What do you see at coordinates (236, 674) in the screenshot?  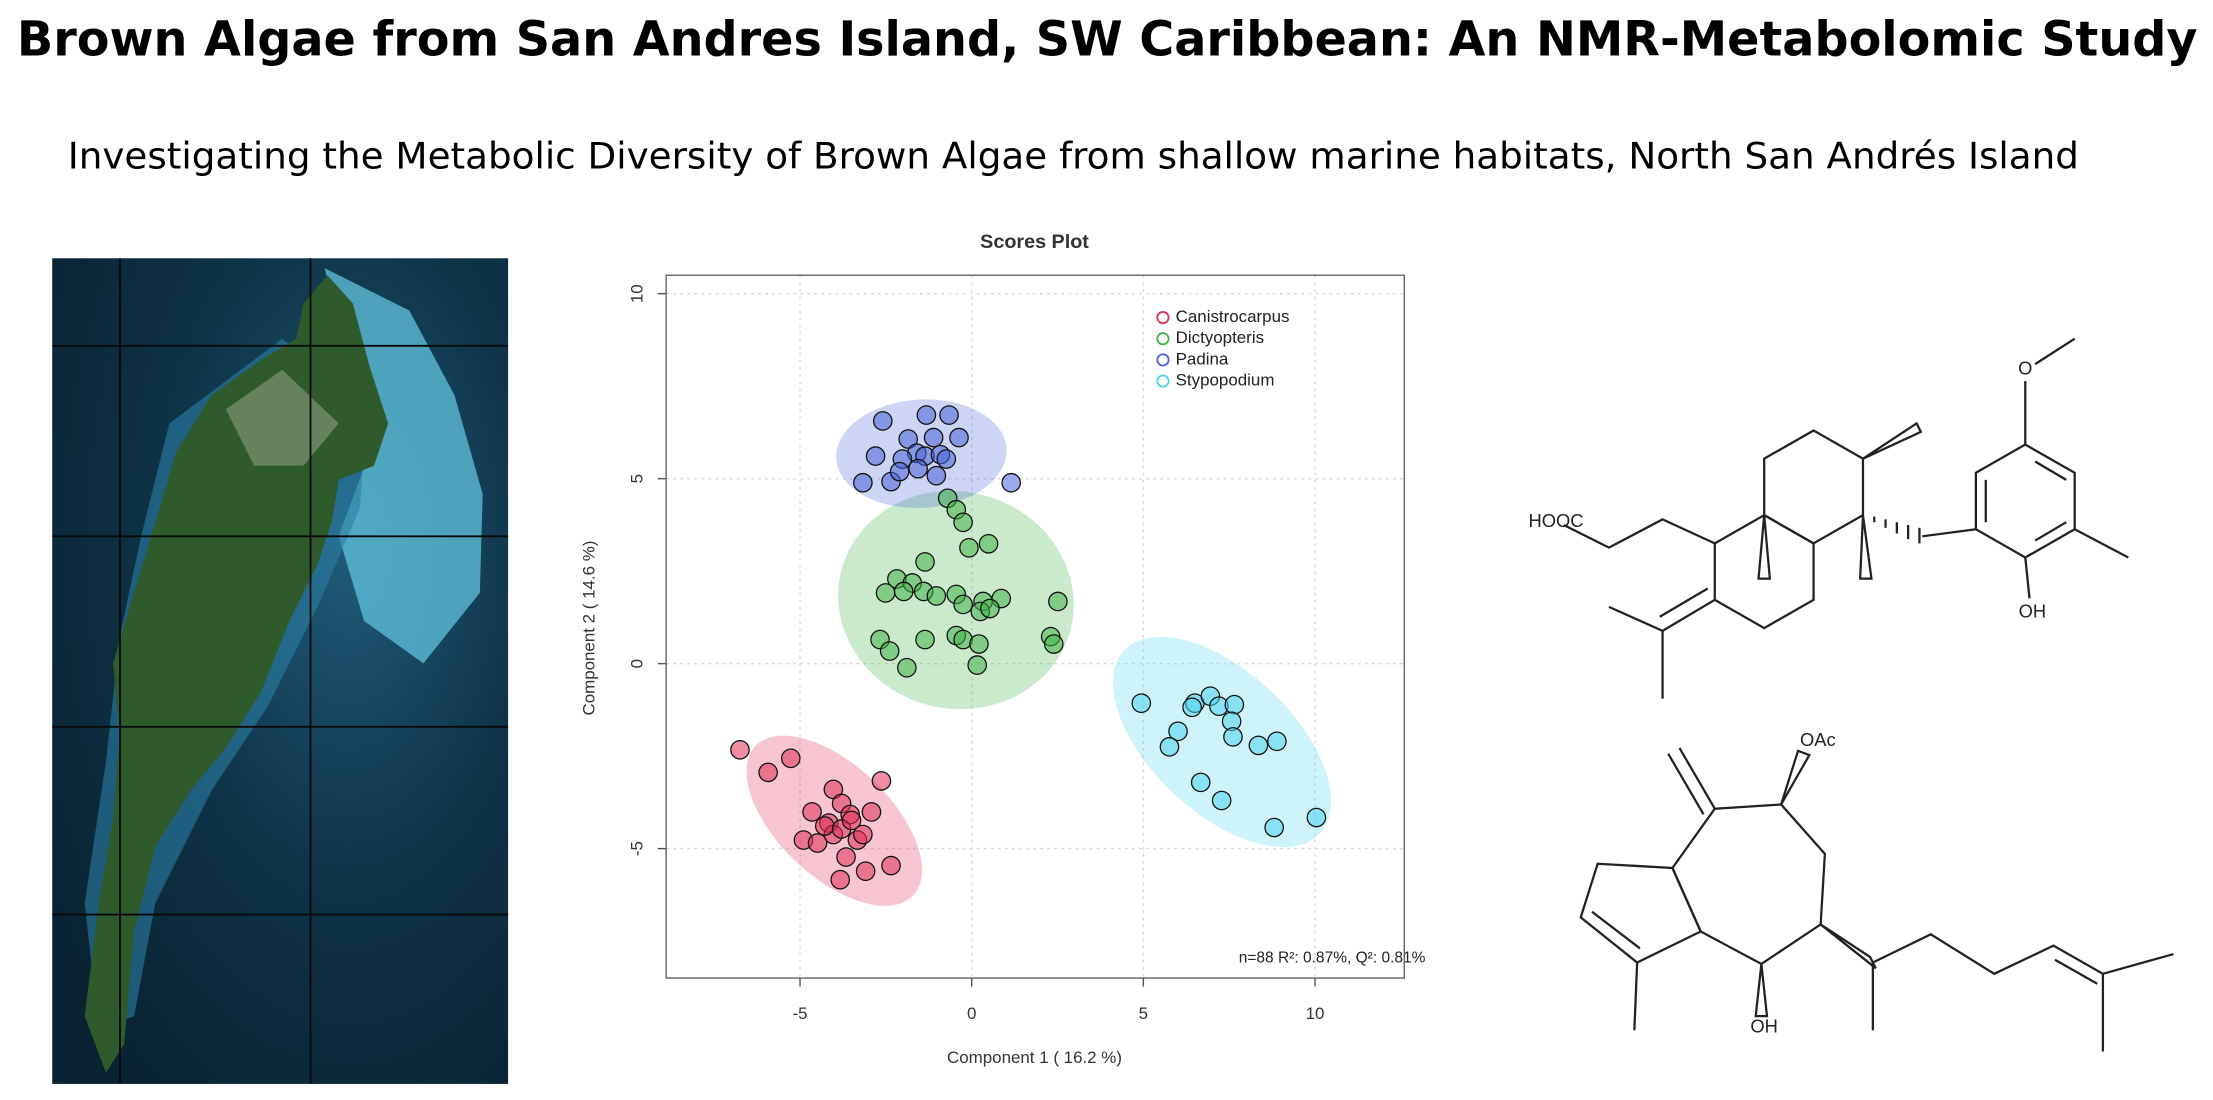 I see `island` at bounding box center [236, 674].